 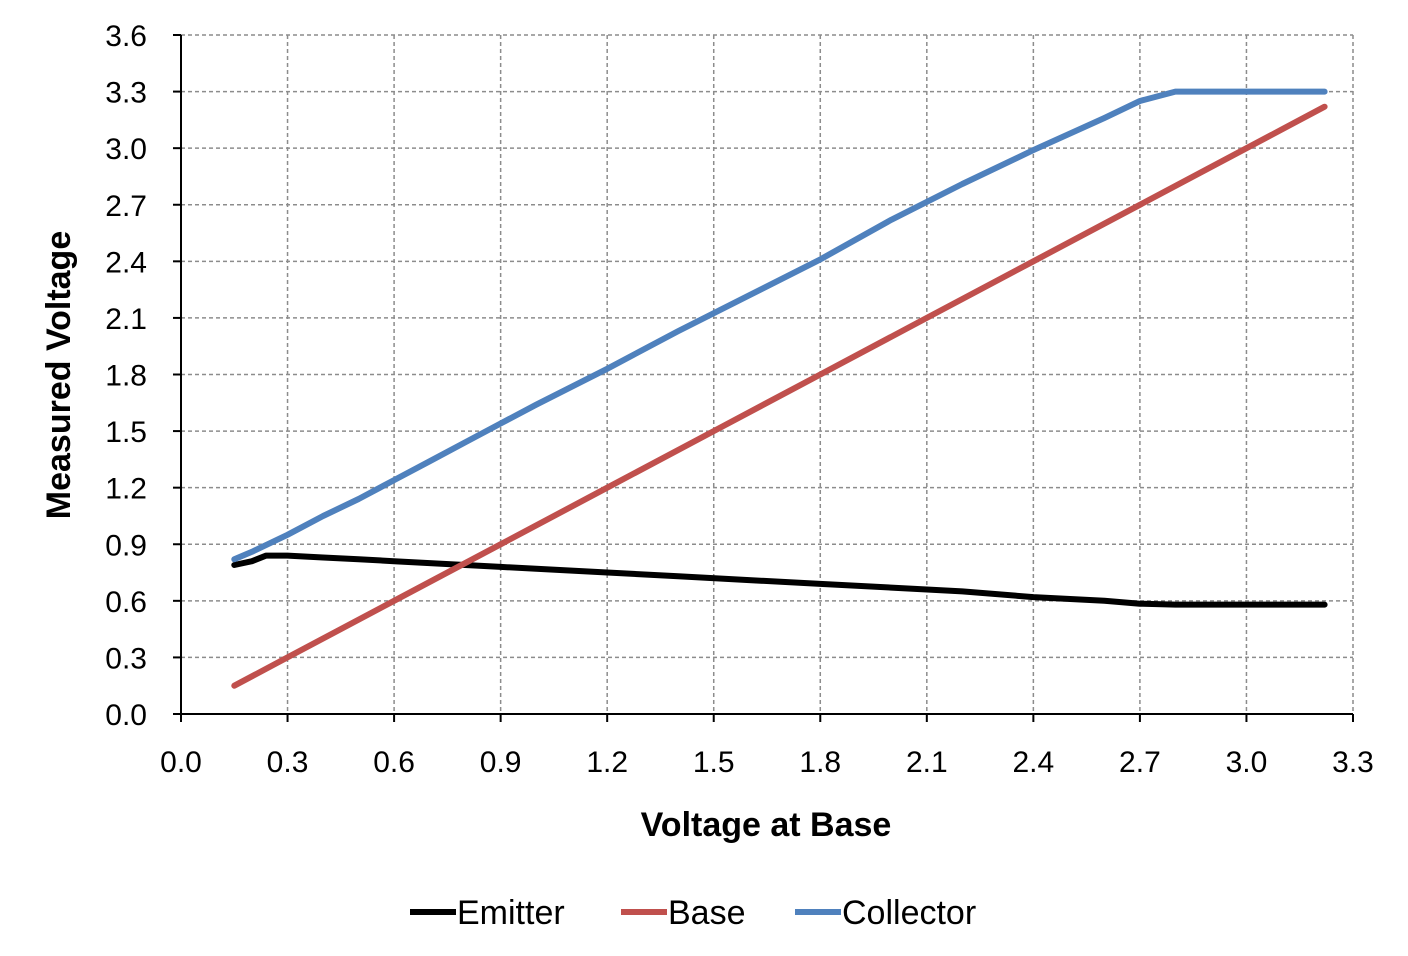 I want to click on y-tick-label: 0.6, so click(x=126, y=602).